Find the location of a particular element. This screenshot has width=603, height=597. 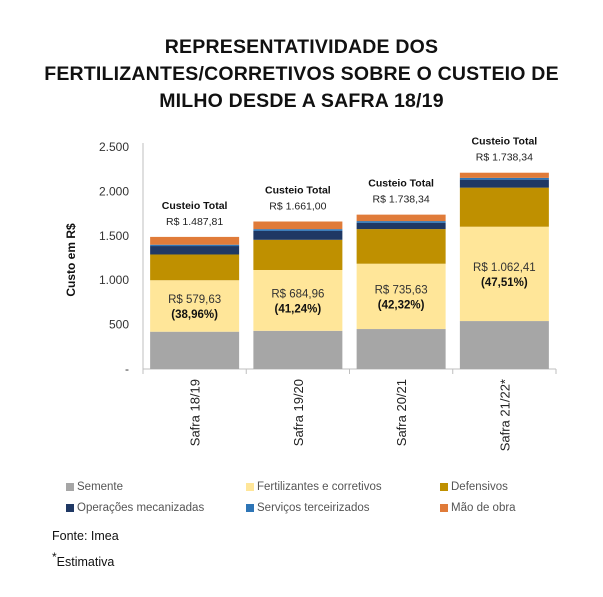

y-tick-label: - is located at coordinates (127, 369).